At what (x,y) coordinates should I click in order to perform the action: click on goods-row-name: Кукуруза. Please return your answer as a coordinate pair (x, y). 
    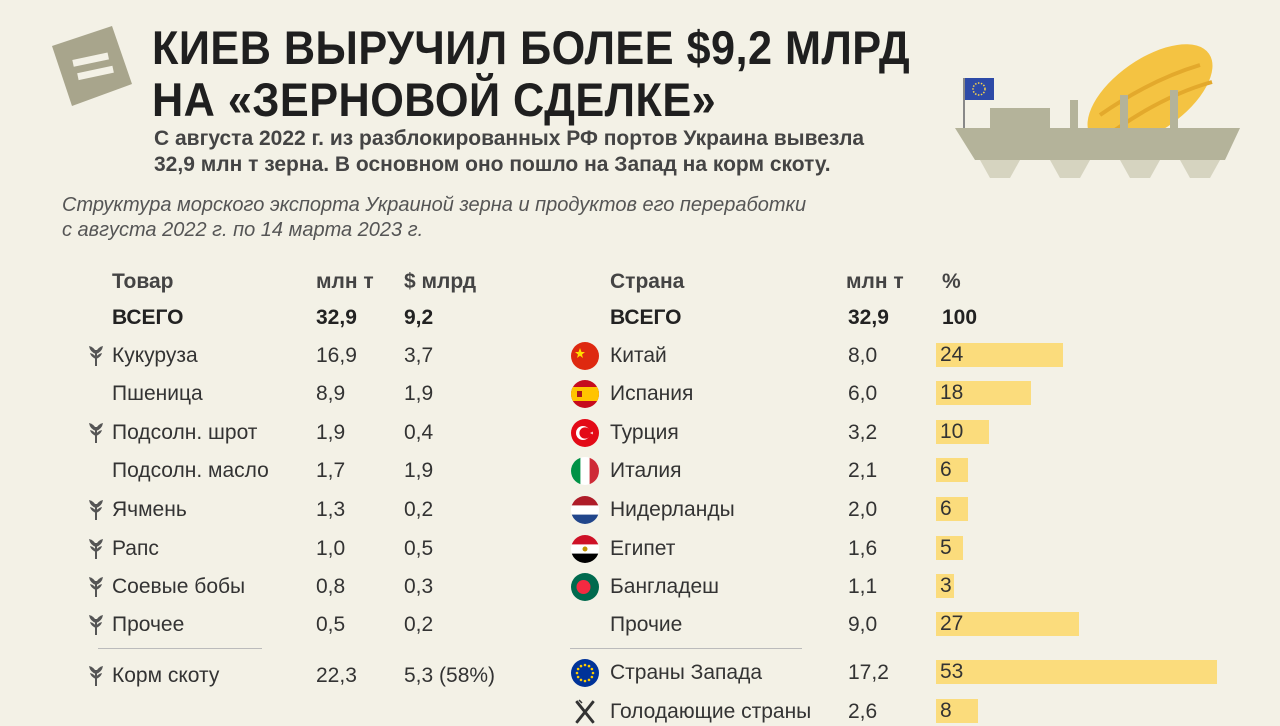
    Looking at the image, I should click on (155, 355).